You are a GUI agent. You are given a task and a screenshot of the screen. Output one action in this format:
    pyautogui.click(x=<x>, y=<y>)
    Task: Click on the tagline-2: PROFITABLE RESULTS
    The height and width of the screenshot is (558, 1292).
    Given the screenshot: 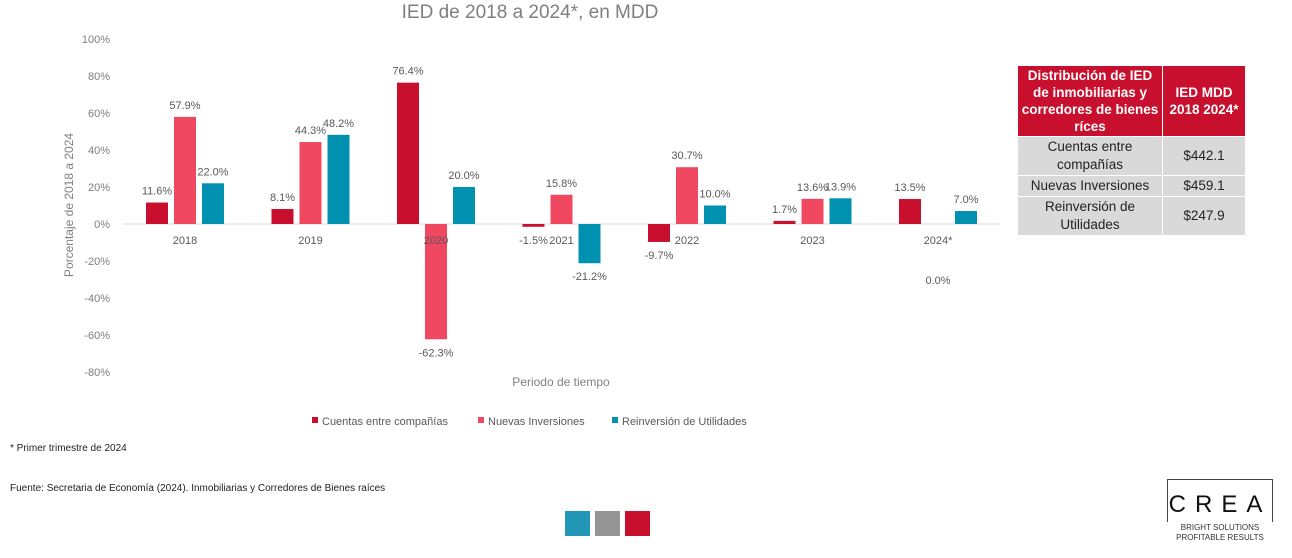 What is the action you would take?
    pyautogui.click(x=1220, y=537)
    